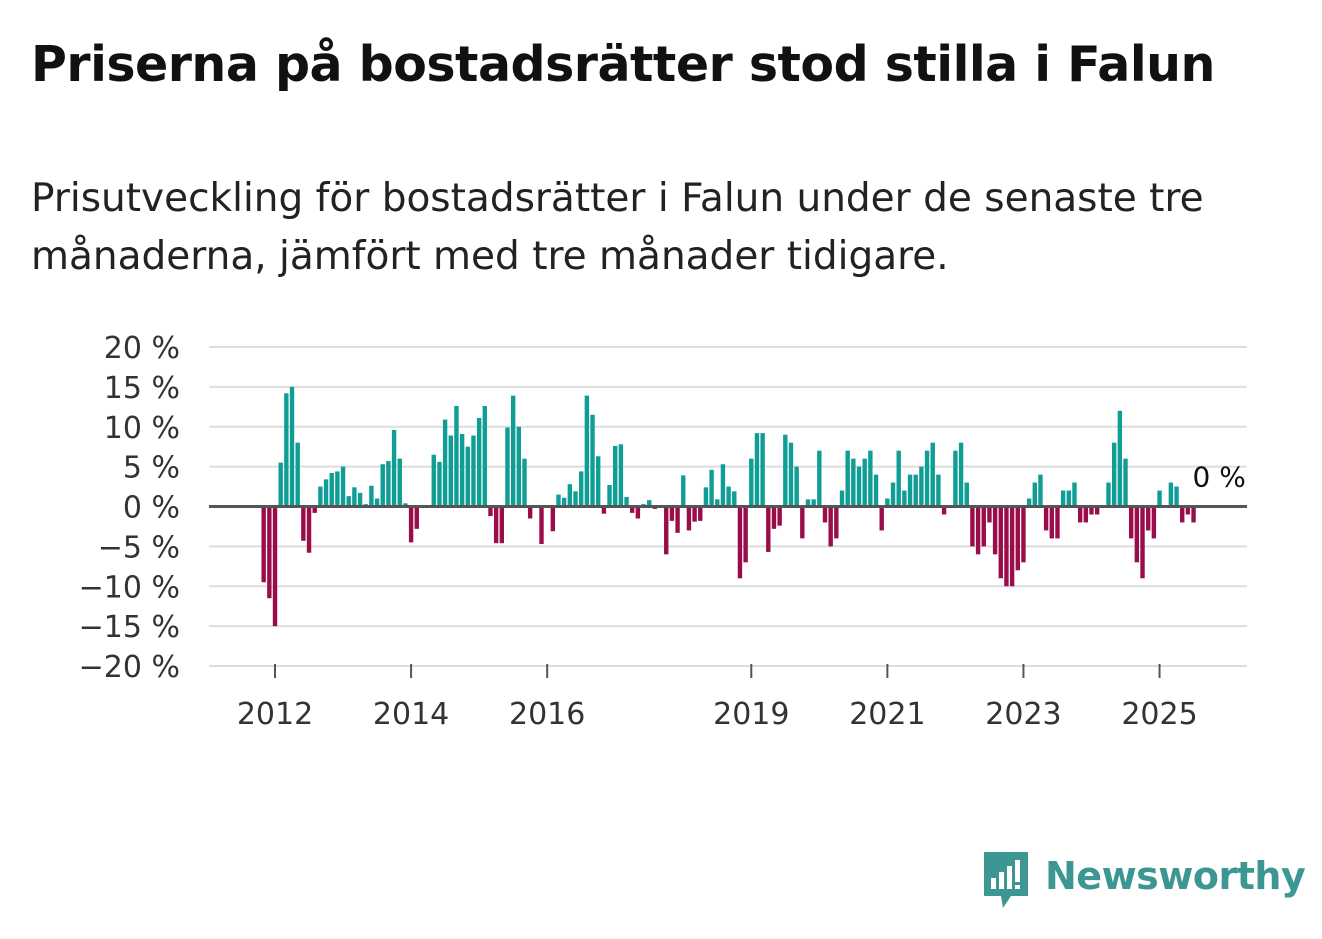 This screenshot has height=939, width=1322. What do you see at coordinates (1159, 714) in the screenshot?
I see `x-tick-label: 2025` at bounding box center [1159, 714].